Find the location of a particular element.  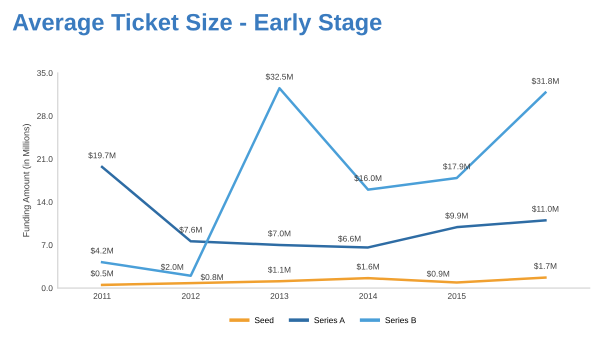

y-tick-label: 21.0 is located at coordinates (45, 159).